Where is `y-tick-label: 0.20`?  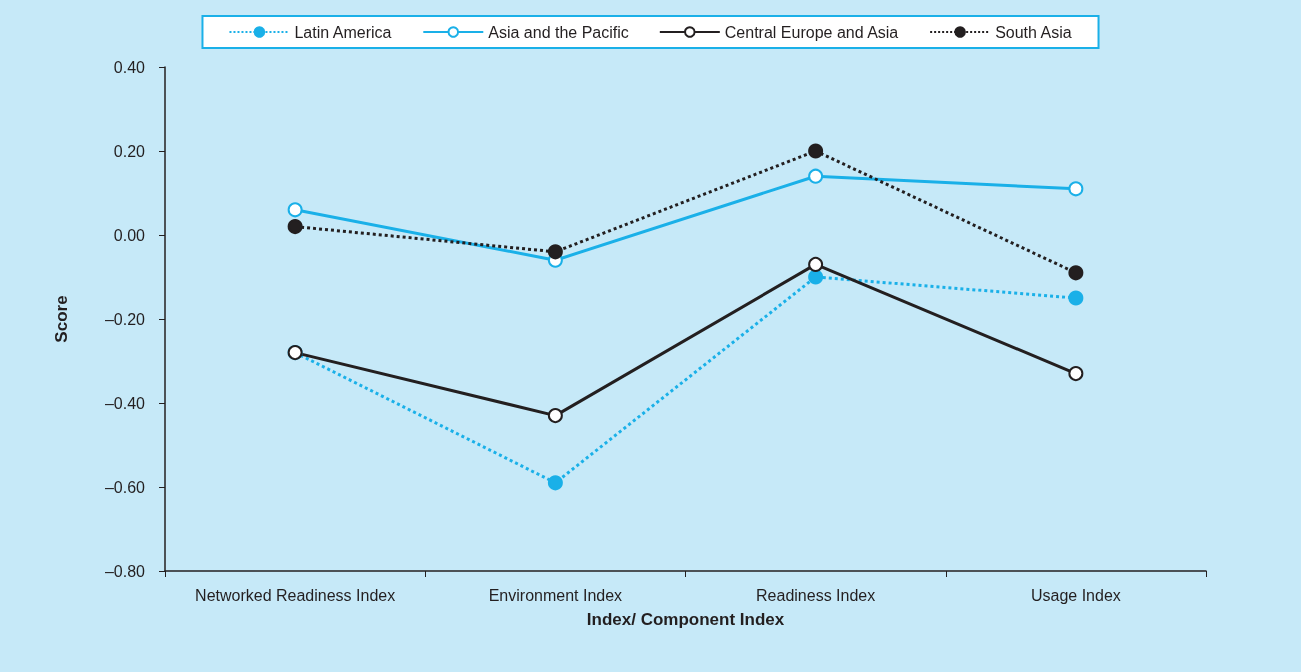
y-tick-label: 0.20 is located at coordinates (129, 151).